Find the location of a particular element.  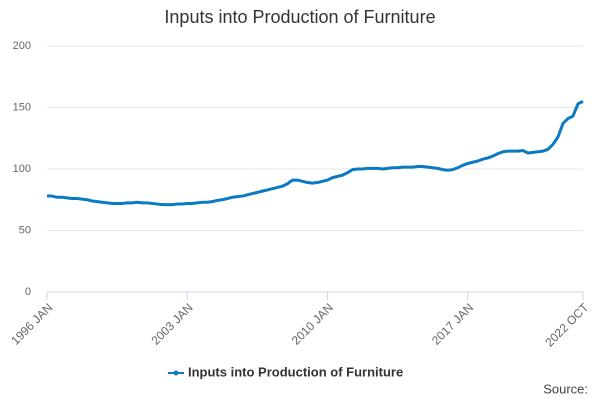

x-tick-label: 2022 OCT is located at coordinates (567, 325).